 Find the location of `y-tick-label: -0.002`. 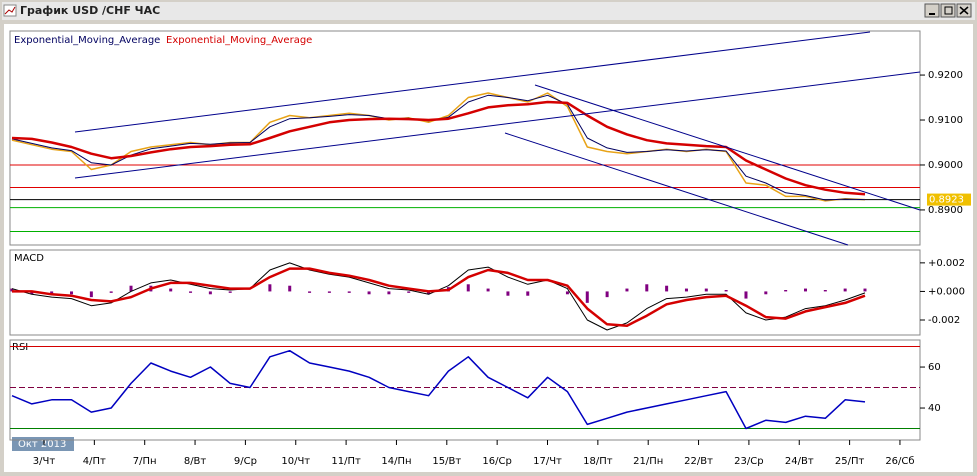

y-tick-label: -0.002 is located at coordinates (944, 320).